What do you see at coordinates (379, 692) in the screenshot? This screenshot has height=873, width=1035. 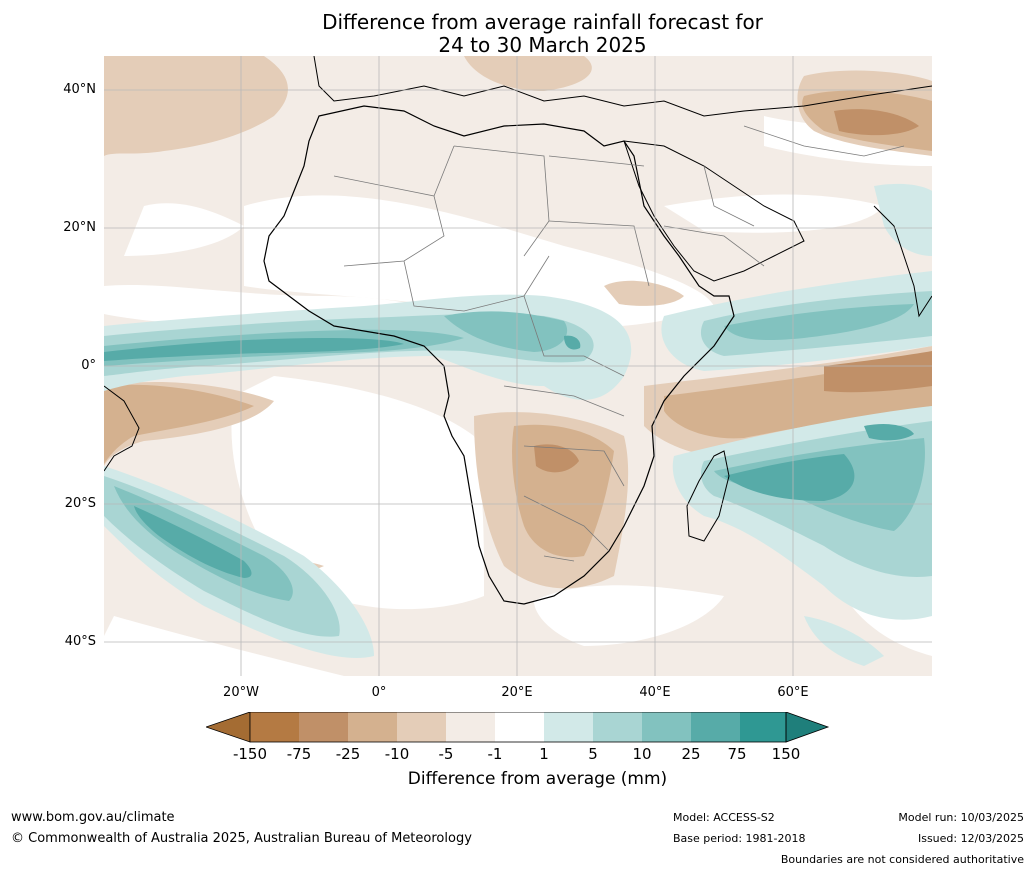 I see `lon-tick-0: 0°` at bounding box center [379, 692].